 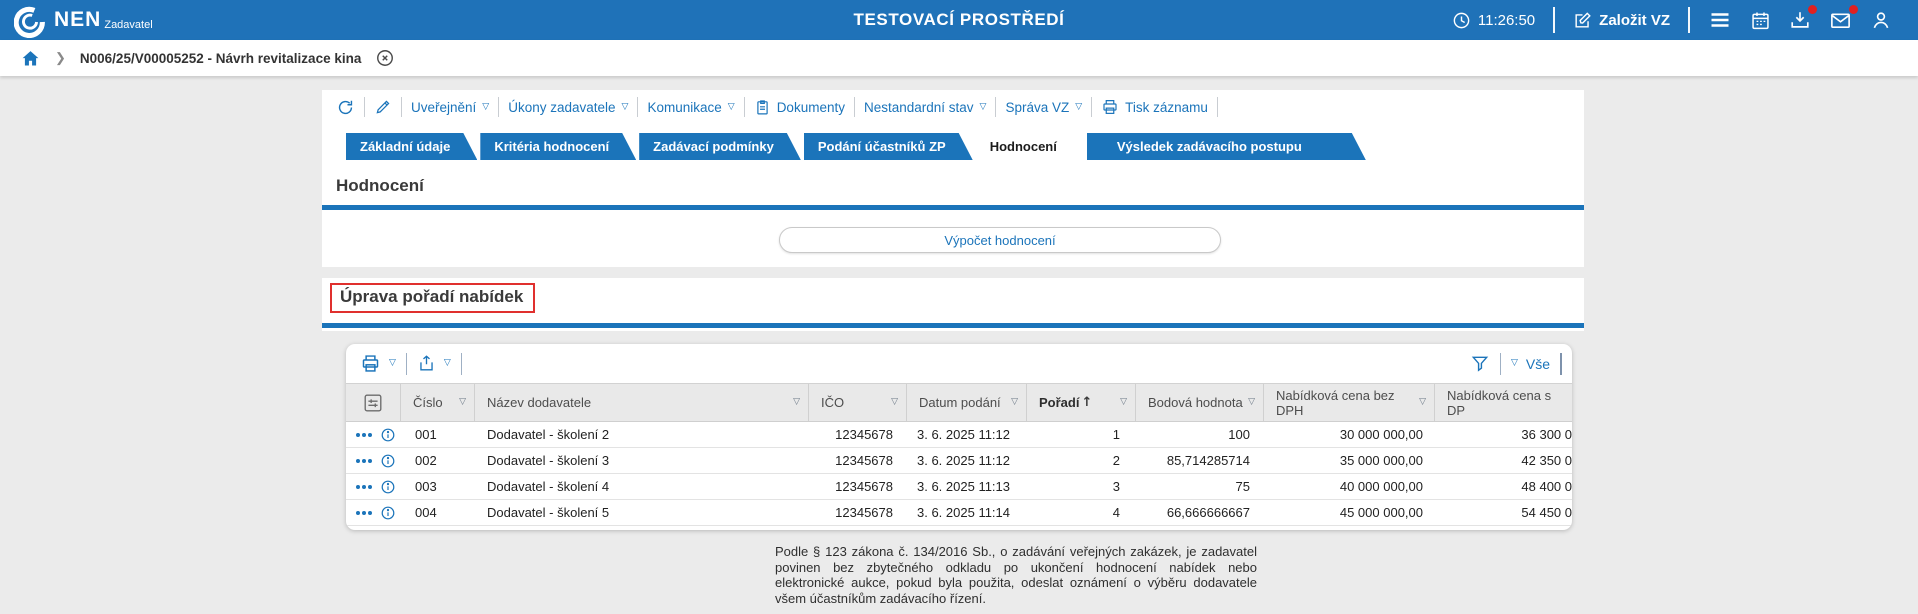 What do you see at coordinates (1242, 486) in the screenshot?
I see `cell-bodova-hodnota: 75` at bounding box center [1242, 486].